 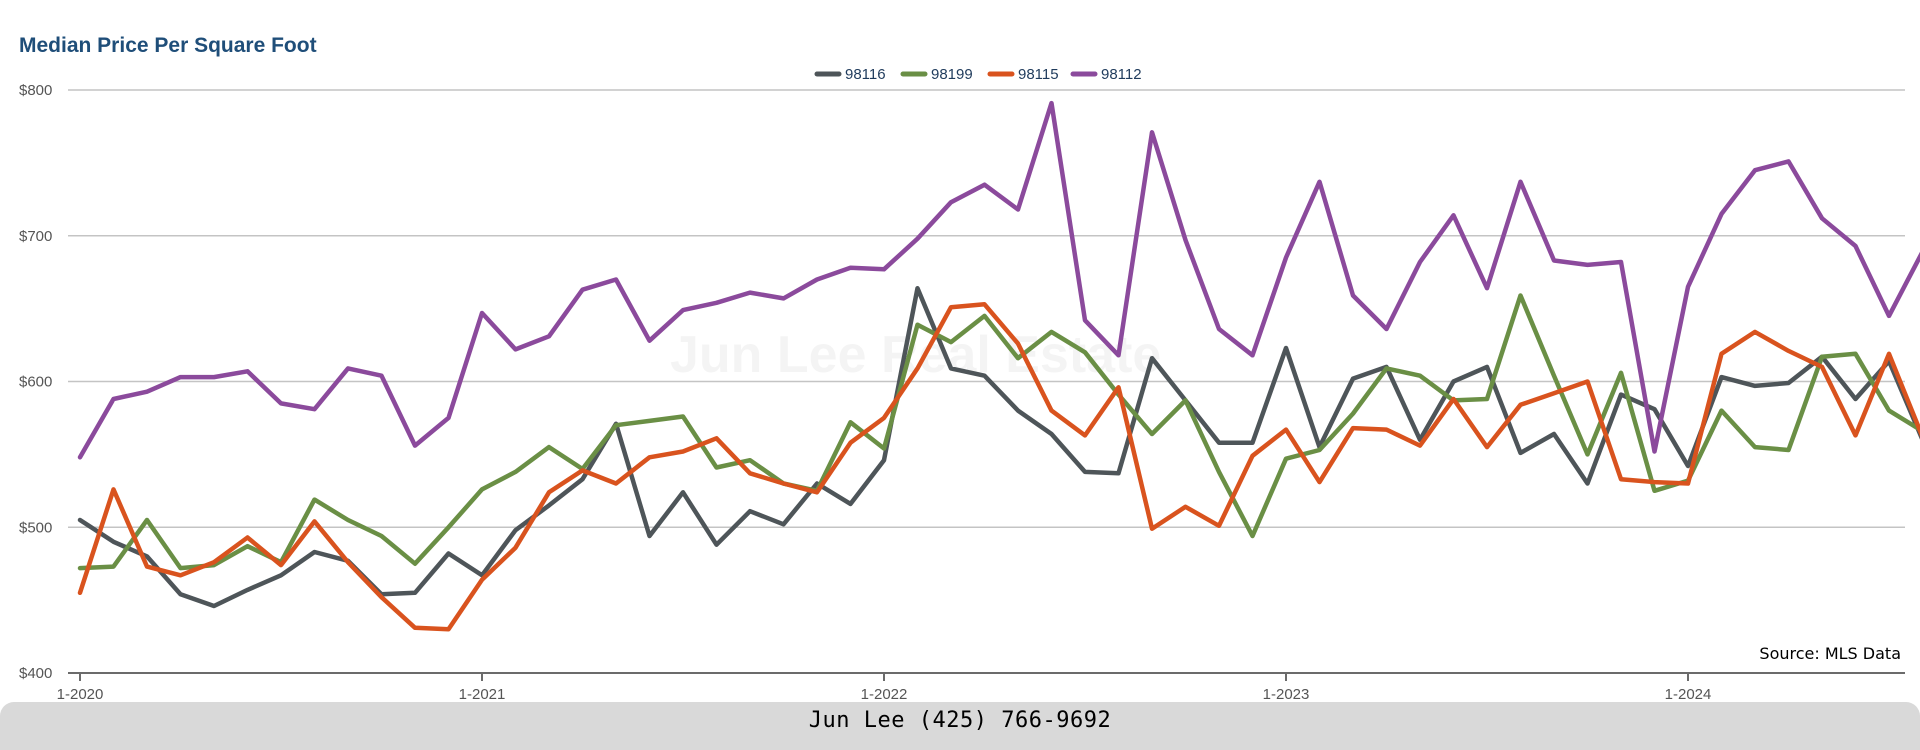 I want to click on y-tick-label: $700, so click(x=35, y=236).